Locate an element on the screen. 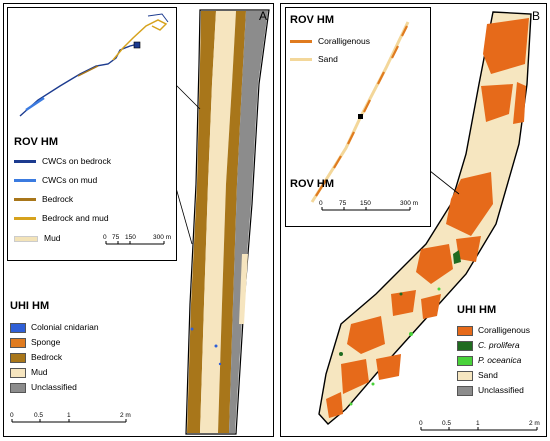  uhi-legend-title-a: UHI HM is located at coordinates (30, 306).